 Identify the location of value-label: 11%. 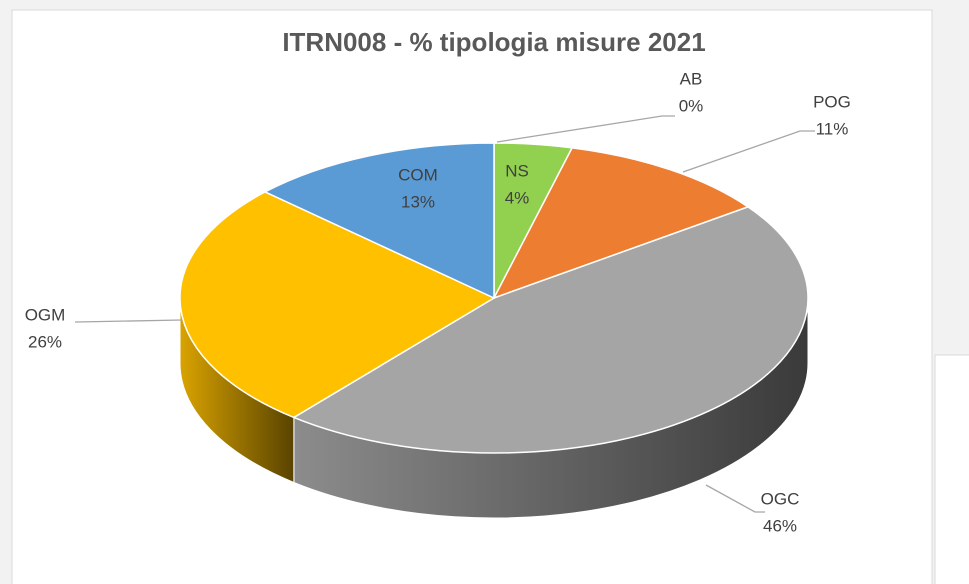
(832, 128).